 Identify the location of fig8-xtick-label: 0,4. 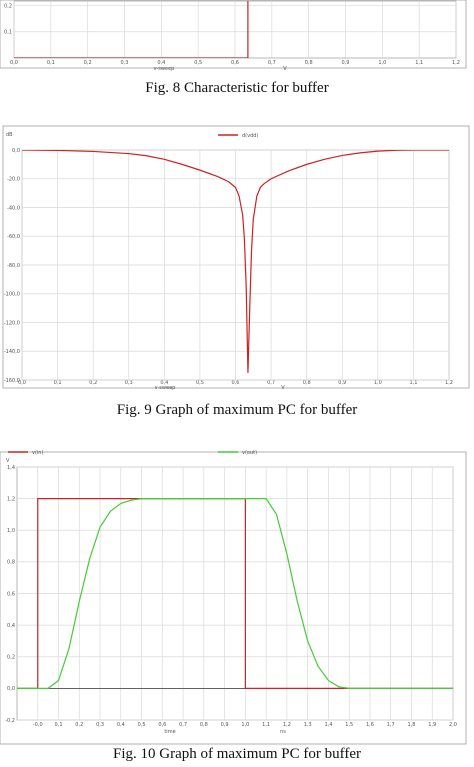
(161, 63).